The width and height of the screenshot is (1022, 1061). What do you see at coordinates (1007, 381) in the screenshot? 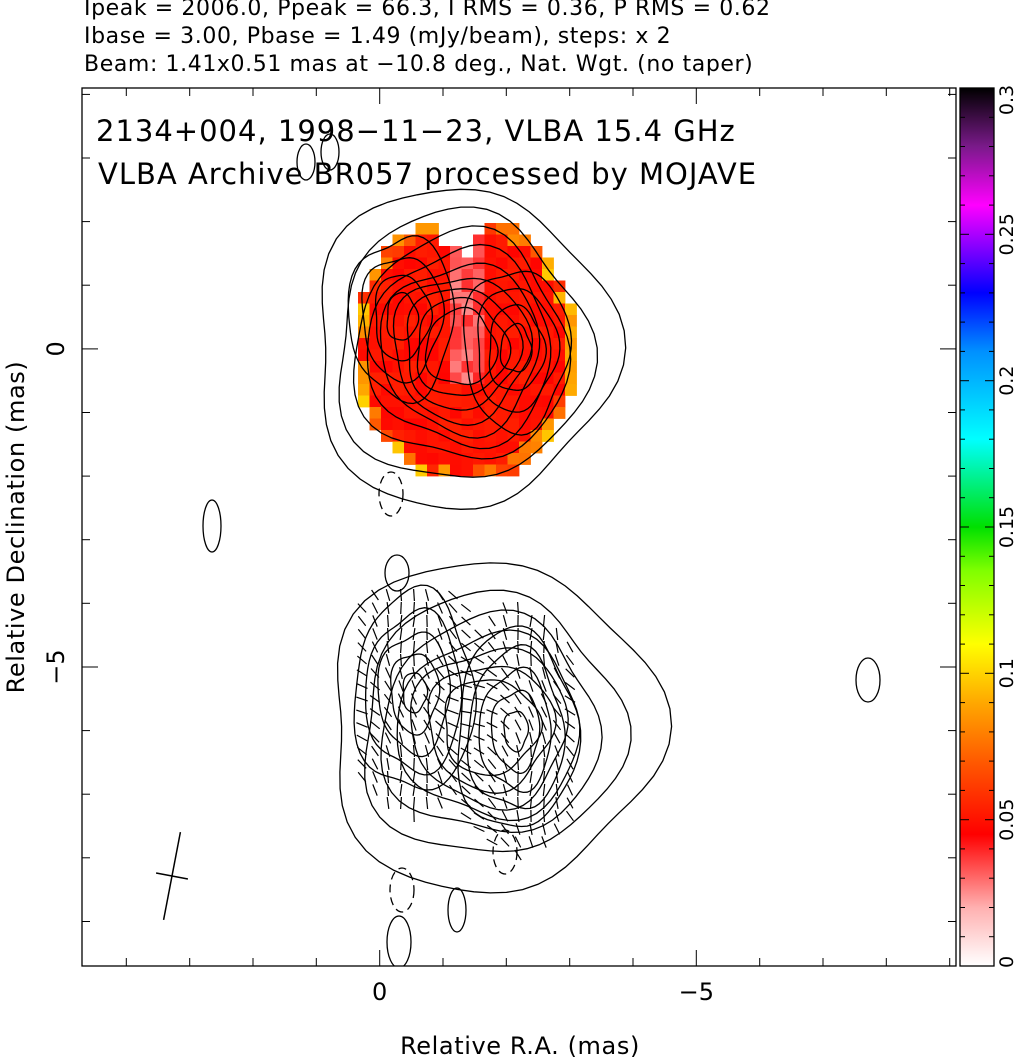
I see `colorbar-tick-label: 0.2` at bounding box center [1007, 381].